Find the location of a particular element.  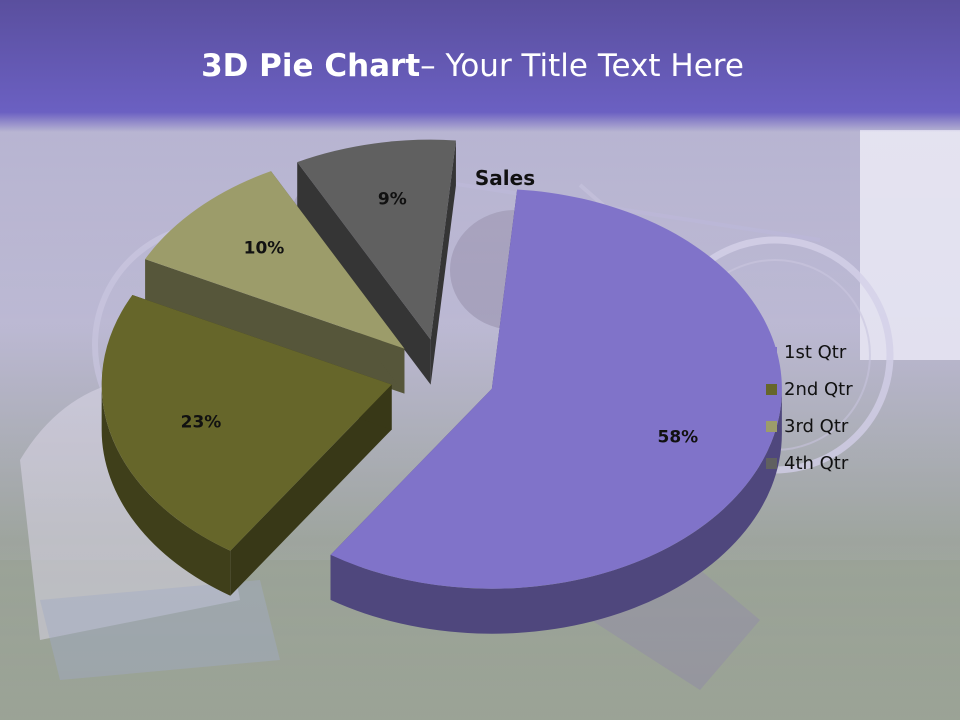

legend-label-2nd-qtr: 2nd Qtr is located at coordinates (818, 389).